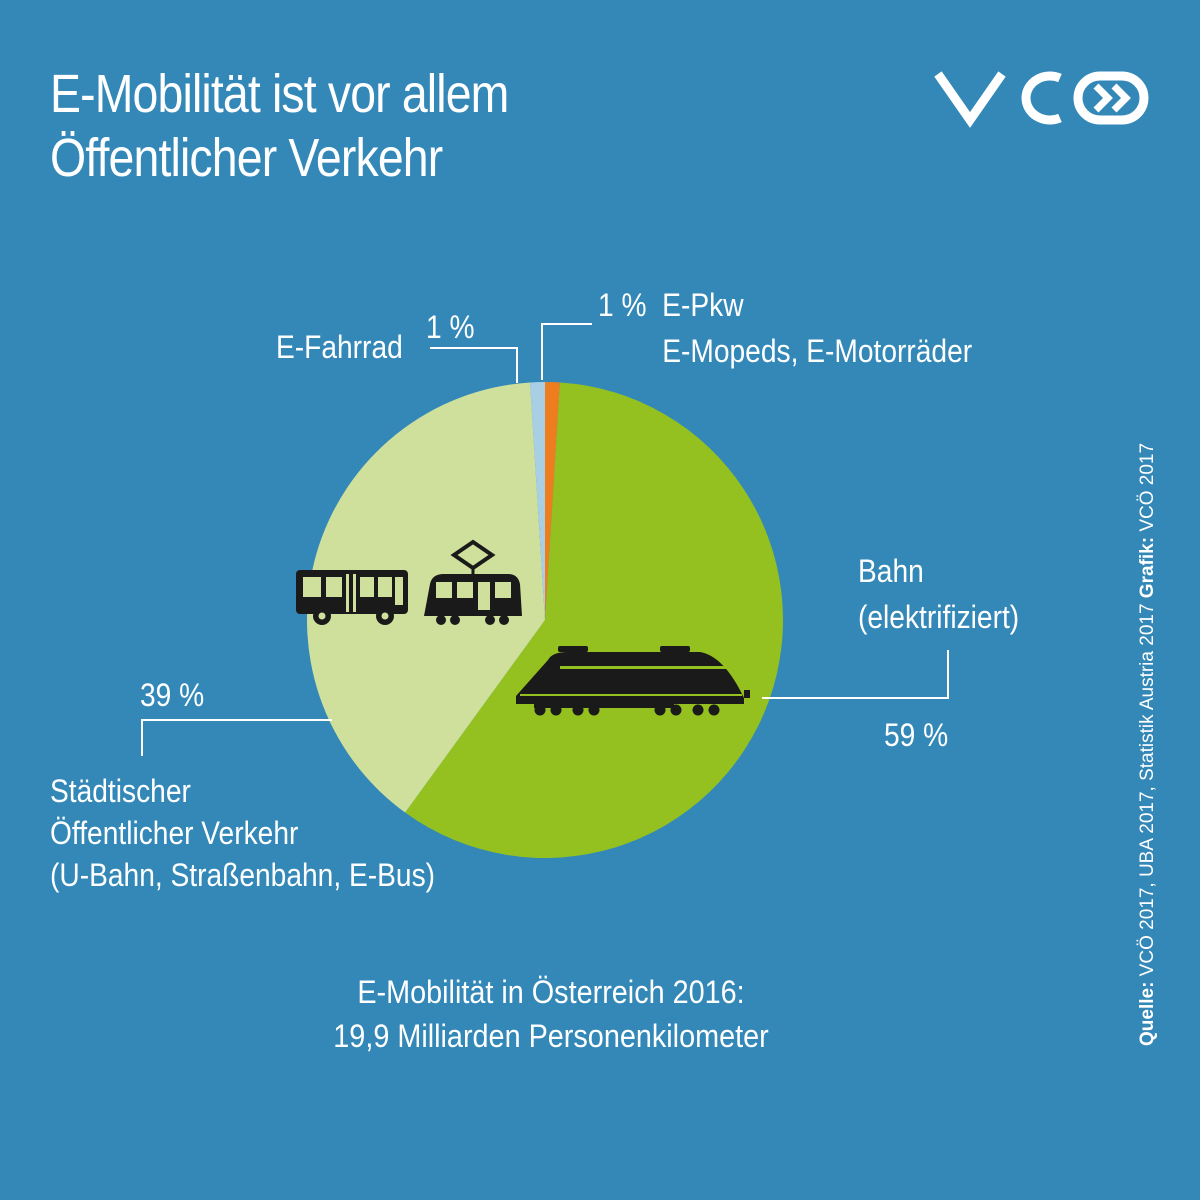  What do you see at coordinates (817, 351) in the screenshot?
I see `label-epkw-line2: E-Mopeds, E-Motorräder` at bounding box center [817, 351].